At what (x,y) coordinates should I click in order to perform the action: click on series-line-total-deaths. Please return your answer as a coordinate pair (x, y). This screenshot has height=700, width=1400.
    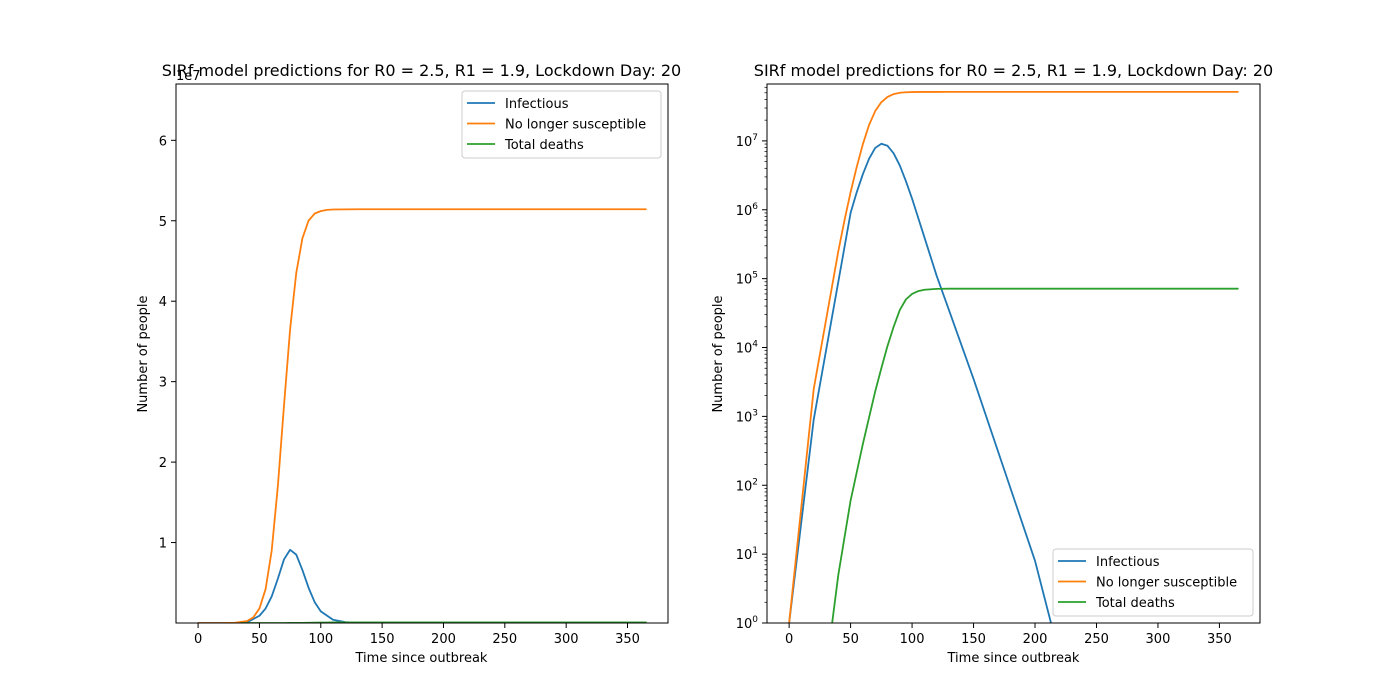
    Looking at the image, I should click on (1035, 455).